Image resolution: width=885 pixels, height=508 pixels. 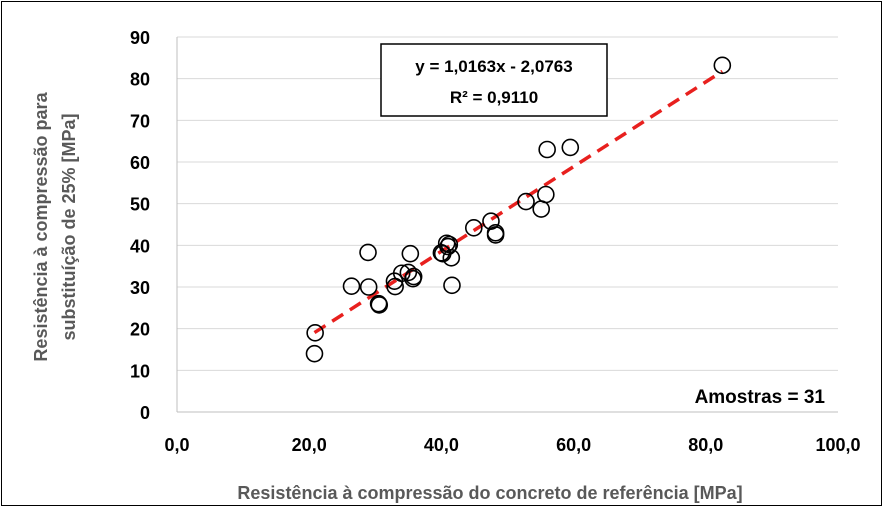 What do you see at coordinates (140, 225) in the screenshot?
I see `y-tick-labels: 0 10 20 30 40 50 60 70 80 90` at bounding box center [140, 225].